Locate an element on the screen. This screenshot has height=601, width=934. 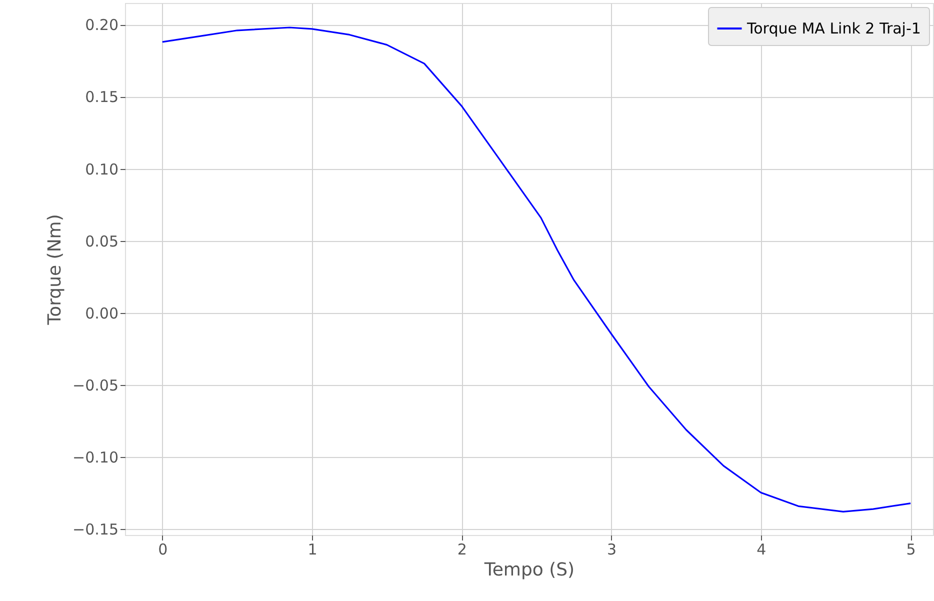
y-tick-label: 0.05 is located at coordinates (101, 241).